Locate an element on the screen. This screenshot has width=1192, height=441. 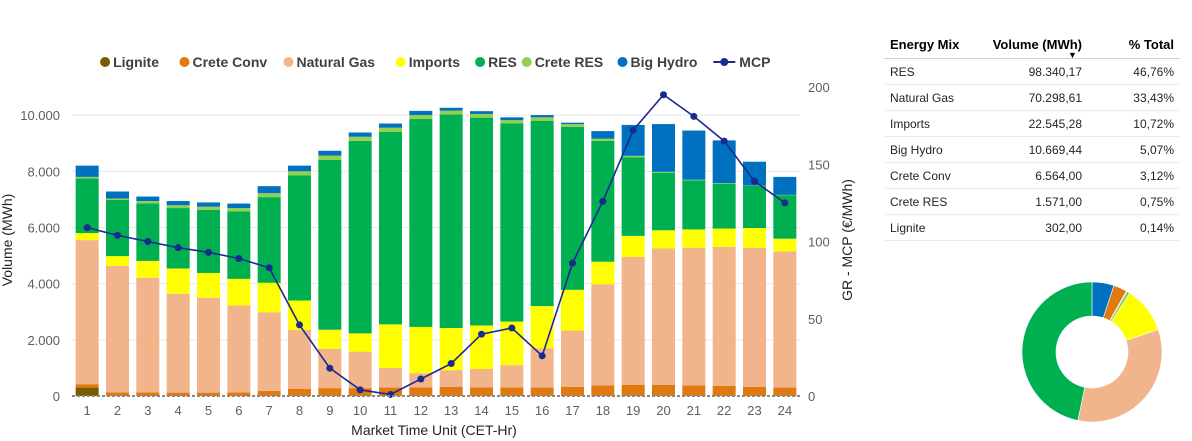
table-row: RES 98.340,17 46,76% is located at coordinates (1032, 71).